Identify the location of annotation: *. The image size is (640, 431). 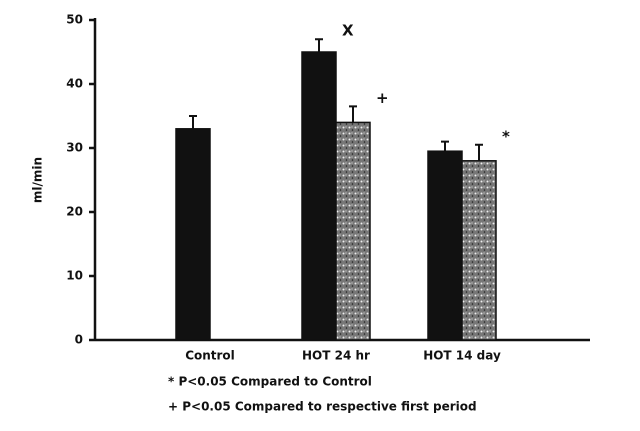
(506, 136).